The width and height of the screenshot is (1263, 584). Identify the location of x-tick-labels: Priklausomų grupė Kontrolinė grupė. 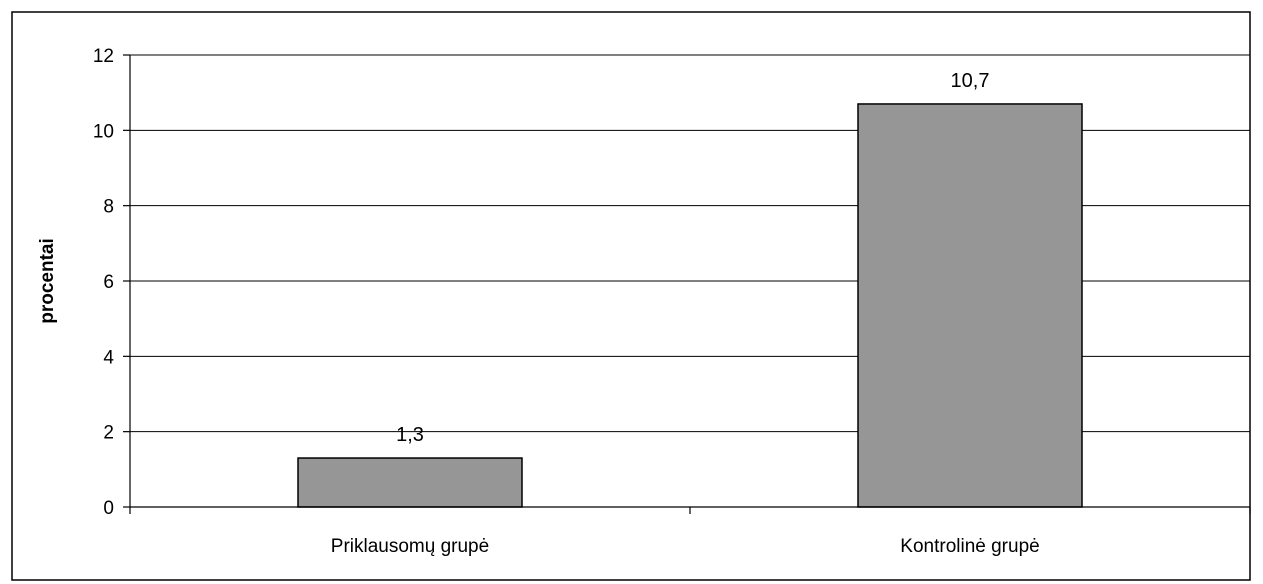
(685, 546).